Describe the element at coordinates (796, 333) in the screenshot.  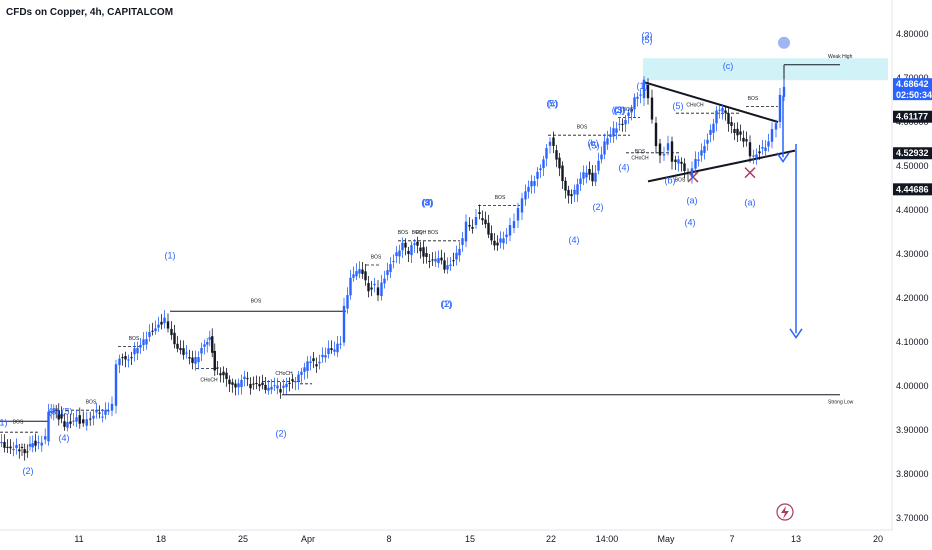
I see `forecast-arrowhead-long` at that location.